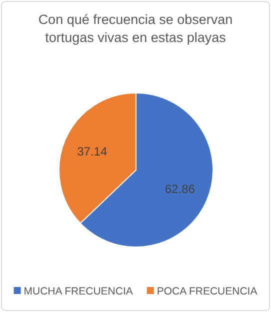 This screenshot has height=312, width=271. What do you see at coordinates (135, 28) in the screenshot?
I see `chart-title: Con qué frecuencia se observan tortugas vivas en estas playas` at bounding box center [135, 28].